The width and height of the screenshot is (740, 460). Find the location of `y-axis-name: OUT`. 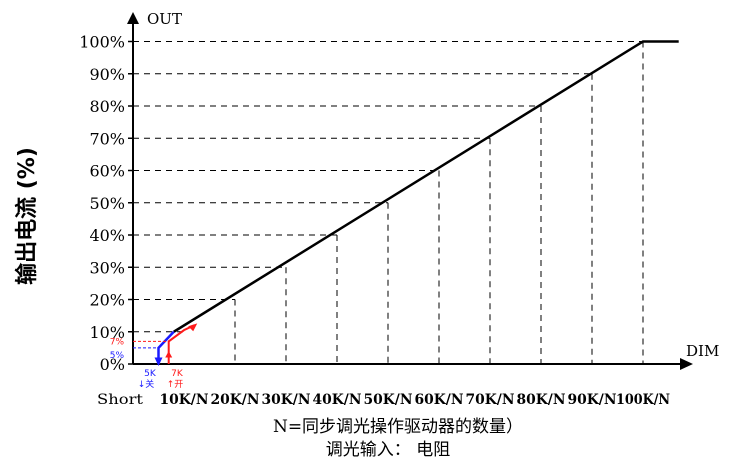

y-axis-name: OUT is located at coordinates (164, 19).